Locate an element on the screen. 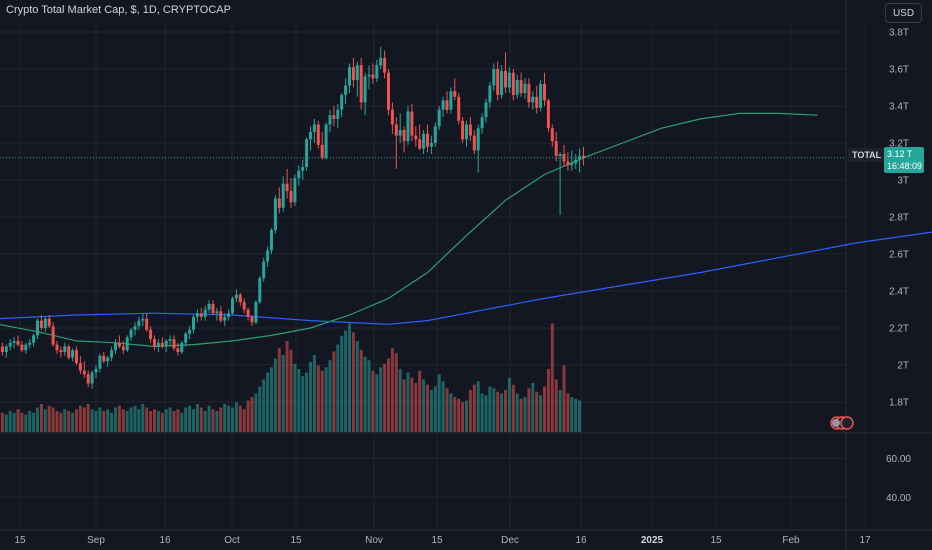 This screenshot has width=932, height=550. time-tick-label: Feb is located at coordinates (791, 540).